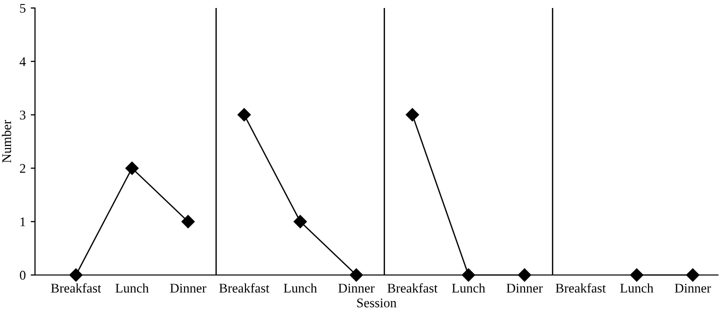 This screenshot has height=327, width=727. I want to click on y-axis-title: Number, so click(7, 141).